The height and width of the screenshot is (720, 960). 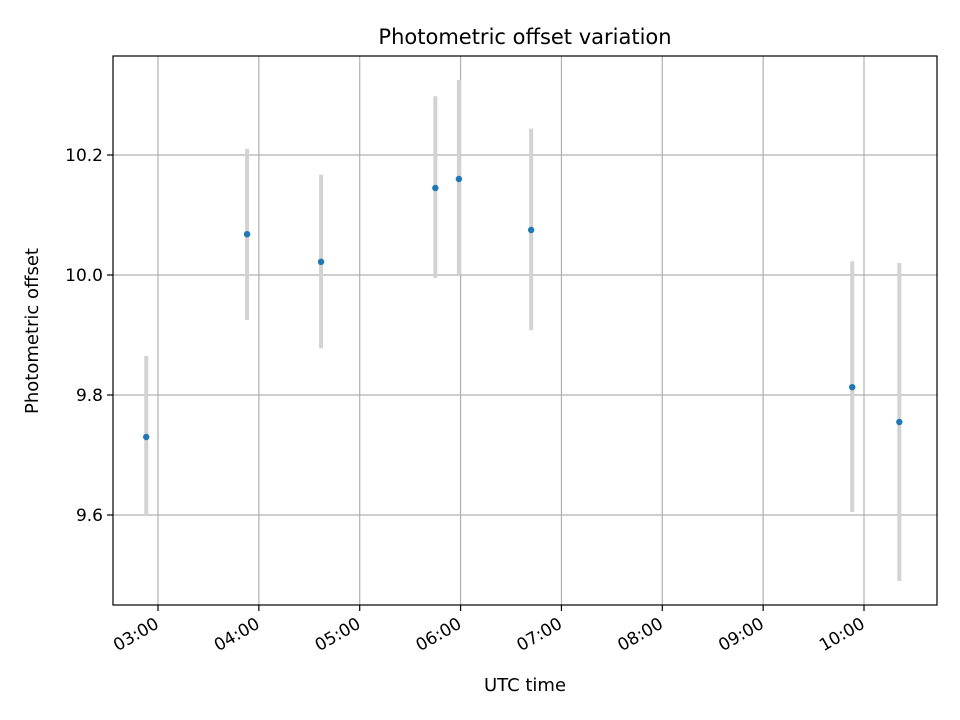 What do you see at coordinates (237, 635) in the screenshot?
I see `x-tick-label: 04:00` at bounding box center [237, 635].